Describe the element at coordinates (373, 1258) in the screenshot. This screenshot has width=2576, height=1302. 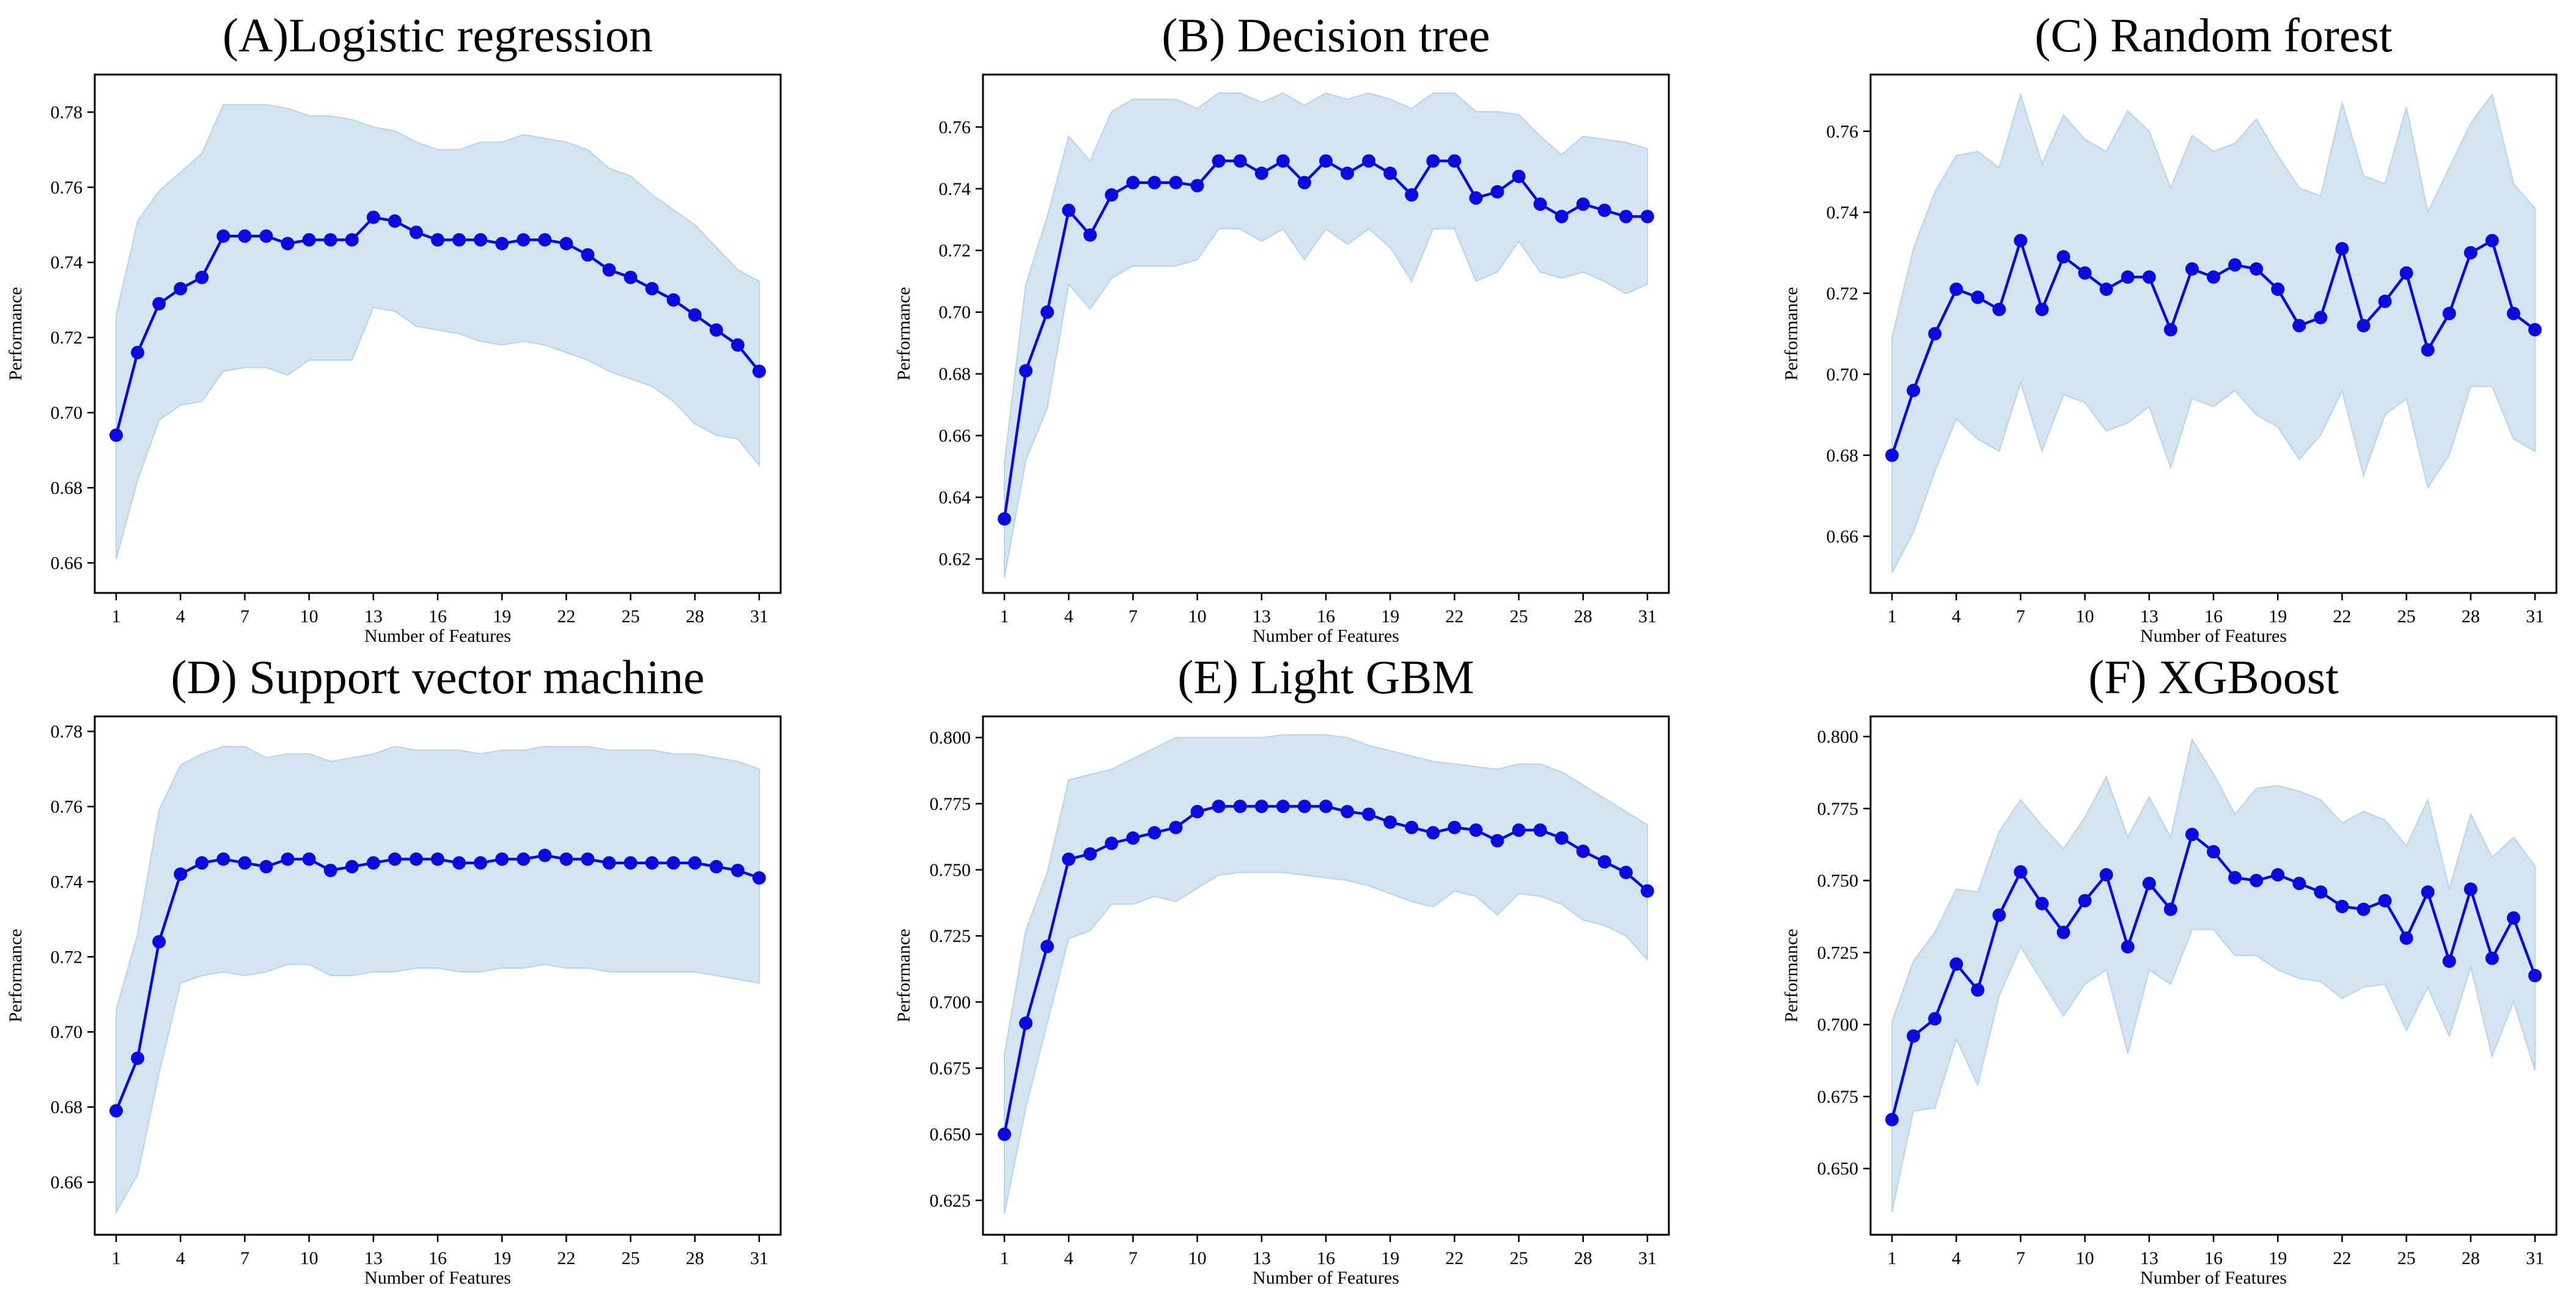
I see `x-tick-label: 13` at that location.